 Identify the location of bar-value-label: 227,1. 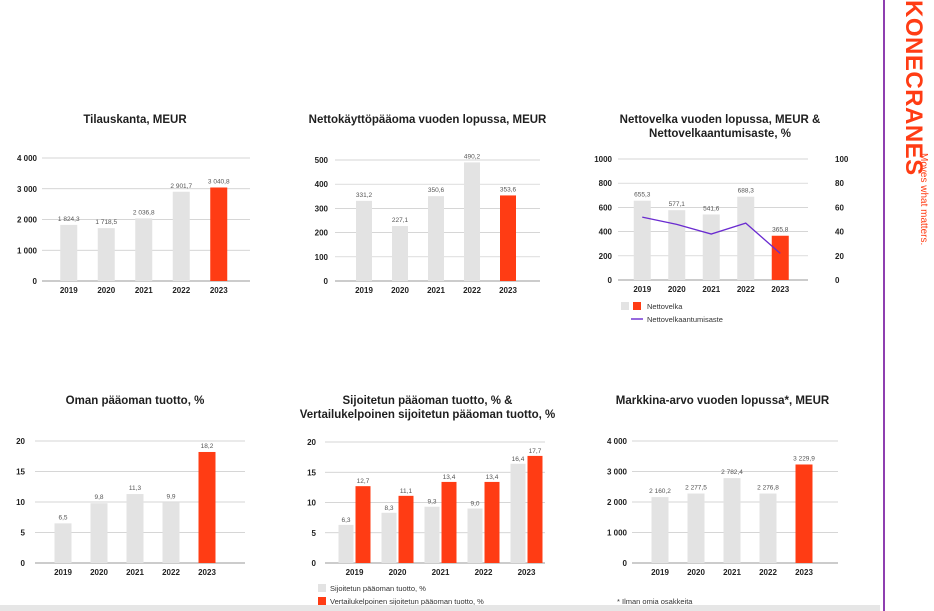
(400, 220).